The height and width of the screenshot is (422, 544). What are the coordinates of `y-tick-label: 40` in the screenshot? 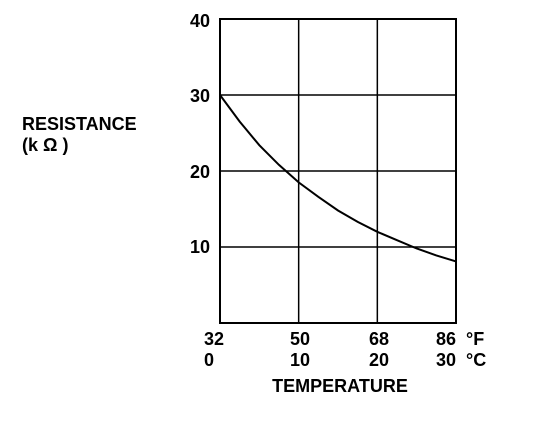 It's located at (200, 21).